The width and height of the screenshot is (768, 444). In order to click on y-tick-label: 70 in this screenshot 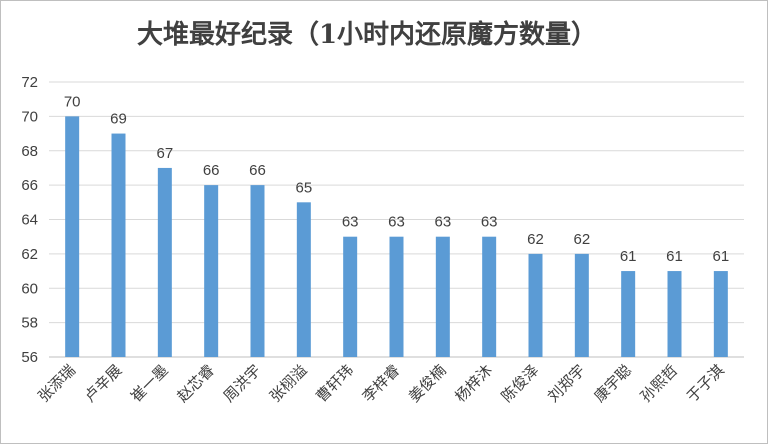, I will do `click(29, 116)`.